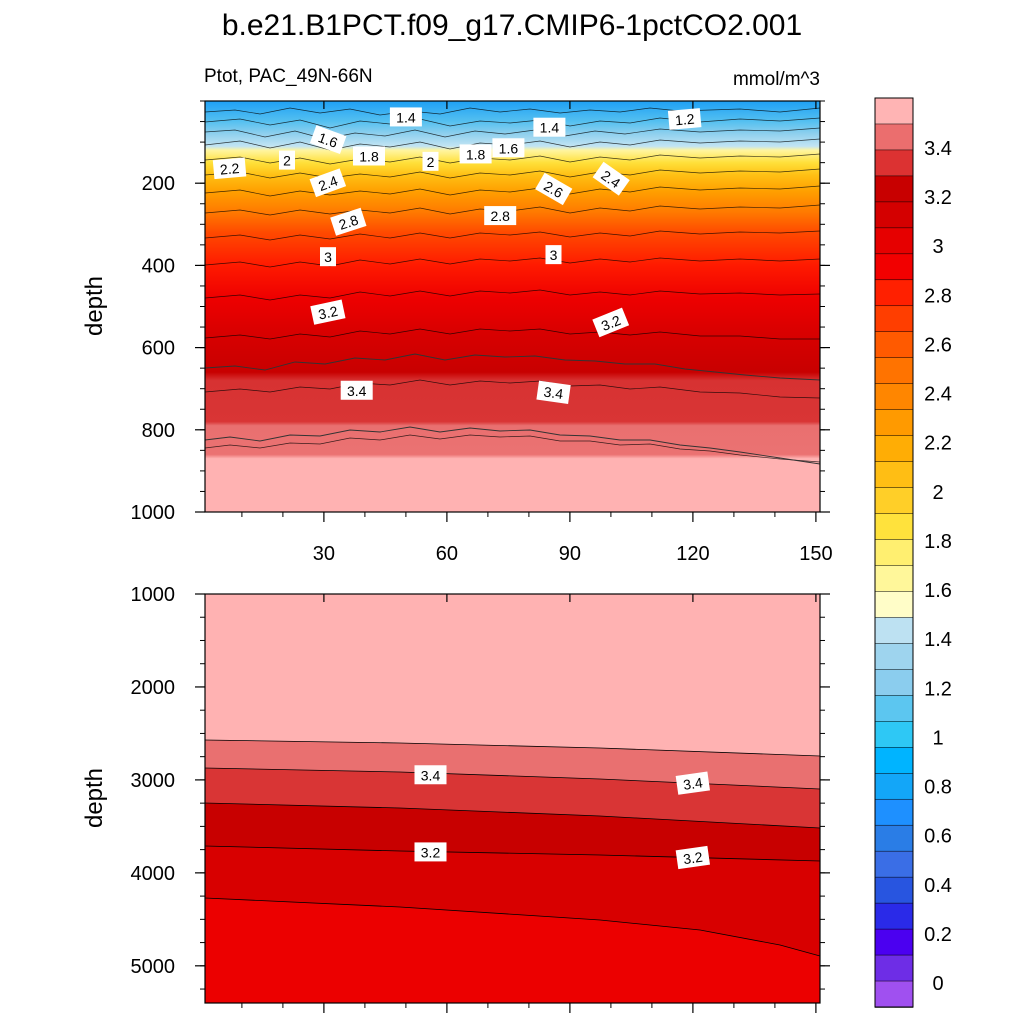 The width and height of the screenshot is (1024, 1024). What do you see at coordinates (229, 168) in the screenshot?
I see `upper-contour-label: 2.2` at bounding box center [229, 168].